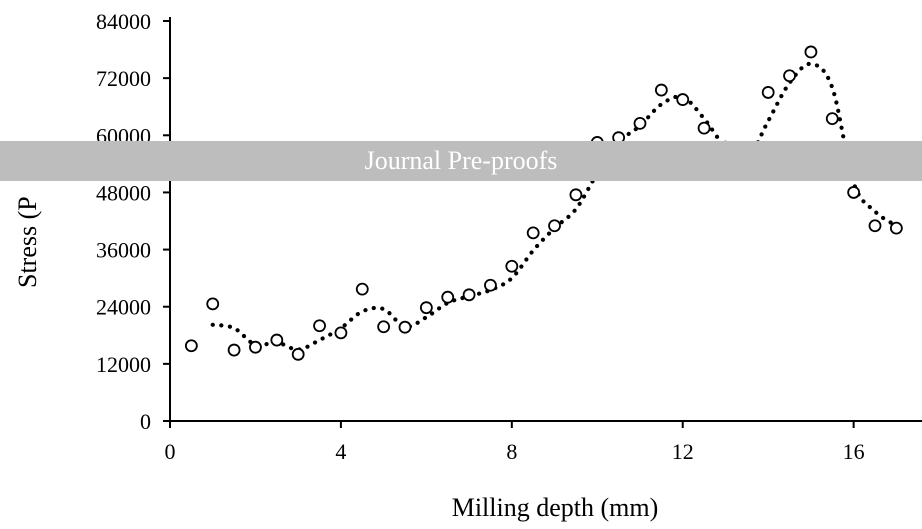  I want to click on y-tick-label: 84000, so click(123, 21).